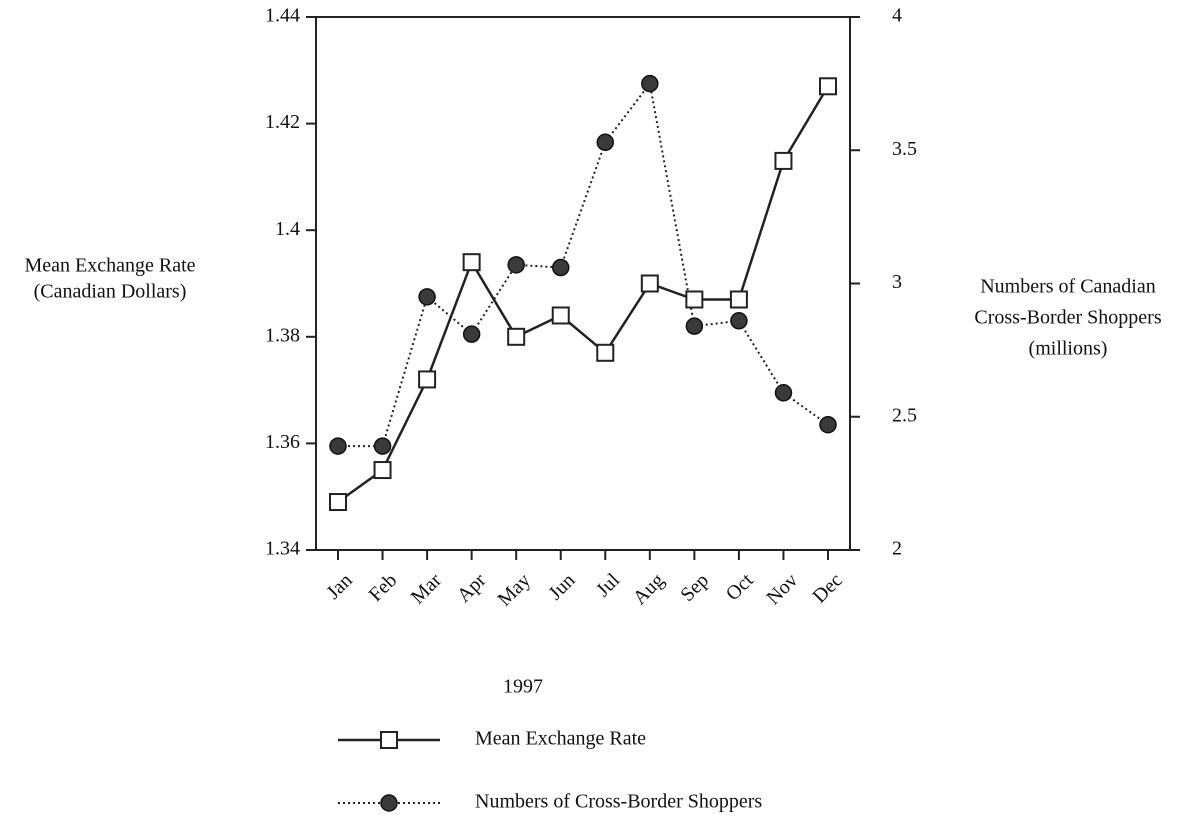 This screenshot has width=1199, height=823. I want to click on x-tick-label: Nov, so click(782, 589).